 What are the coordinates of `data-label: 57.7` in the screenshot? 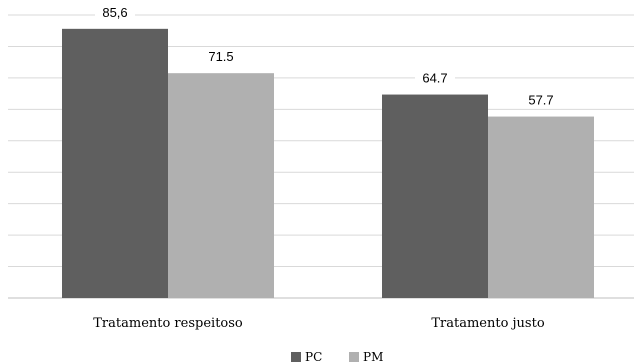 It's located at (540, 100).